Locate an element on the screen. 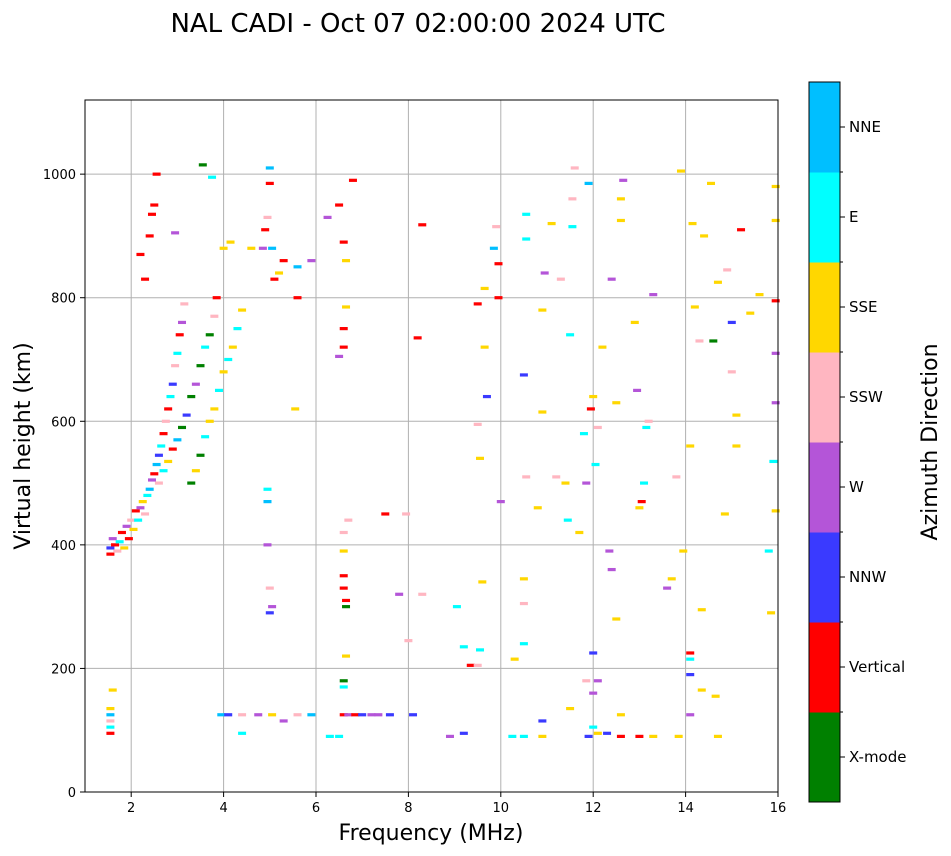  x-tick-label: 2 is located at coordinates (131, 808).